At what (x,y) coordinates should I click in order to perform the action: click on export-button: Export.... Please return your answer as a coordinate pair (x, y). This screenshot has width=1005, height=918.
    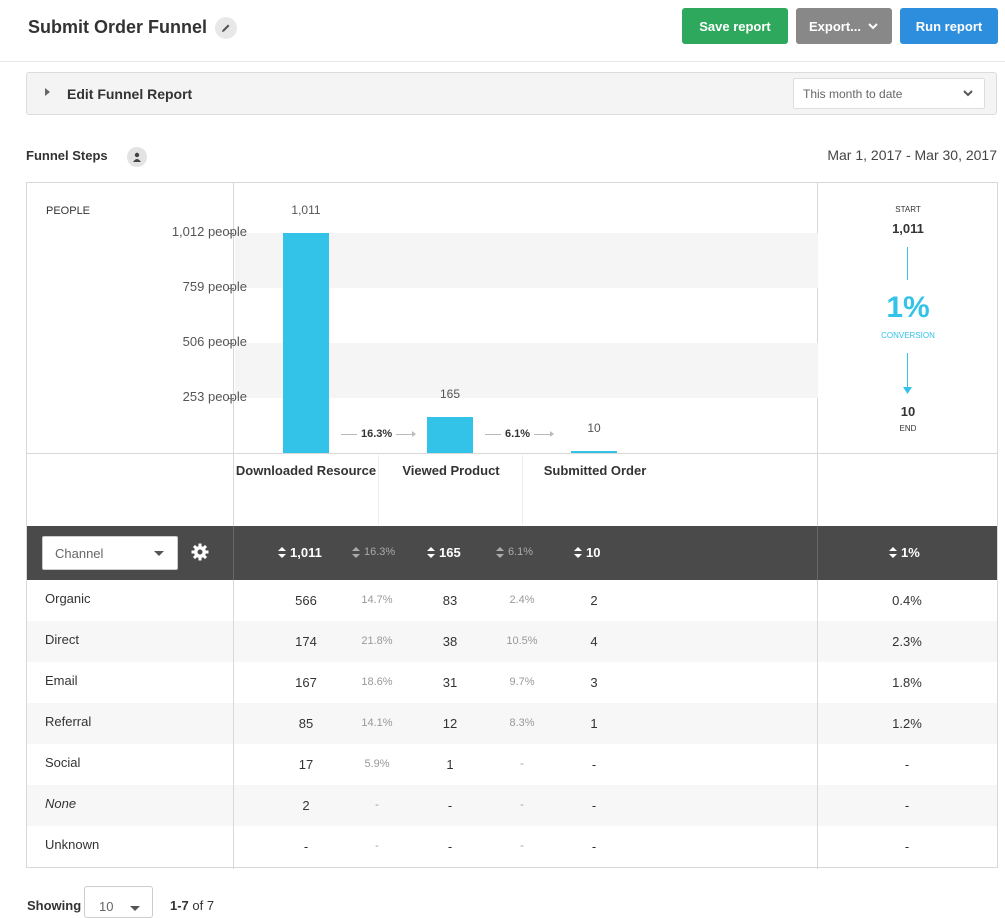
    Looking at the image, I should click on (844, 26).